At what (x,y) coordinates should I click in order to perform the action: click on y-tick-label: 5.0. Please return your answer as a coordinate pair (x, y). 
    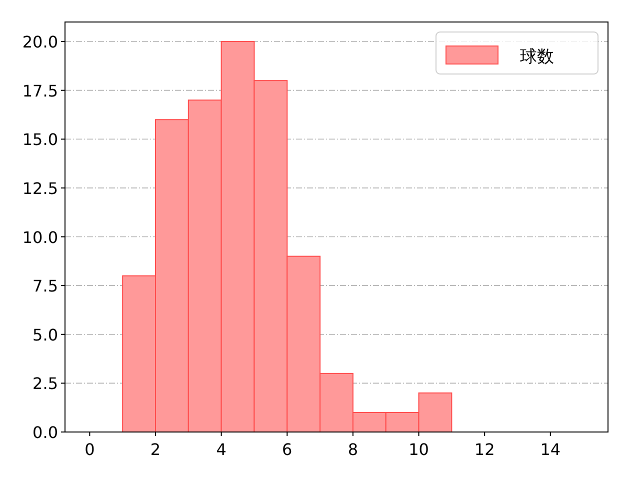
    Looking at the image, I should click on (45, 334).